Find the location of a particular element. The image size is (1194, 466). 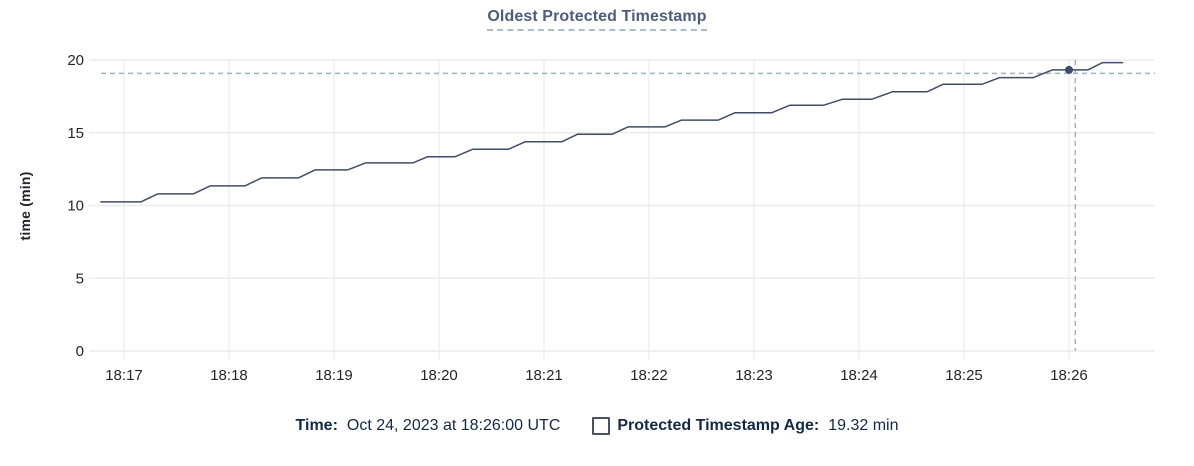

chart-title-row: Oldest Protected Timestamp is located at coordinates (597, 19).